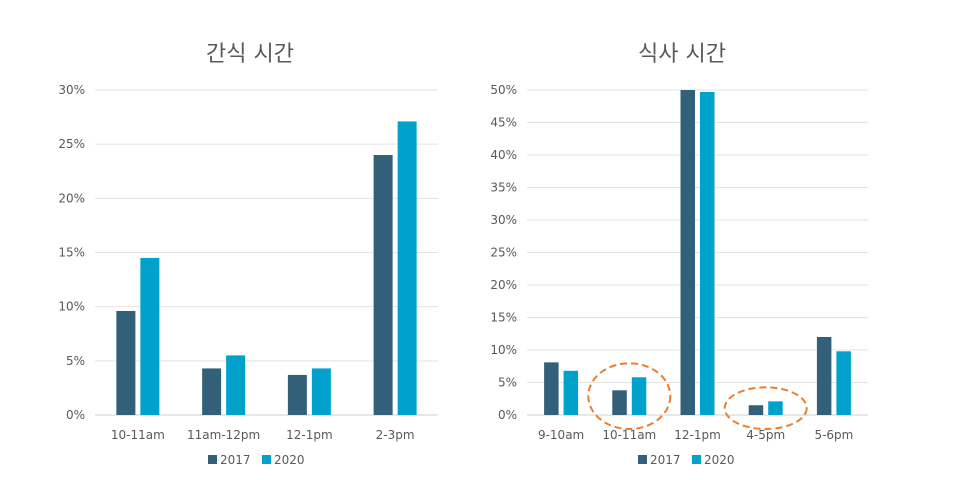 This screenshot has width=978, height=480. I want to click on x-tick-label: 2-3pm, so click(395, 435).